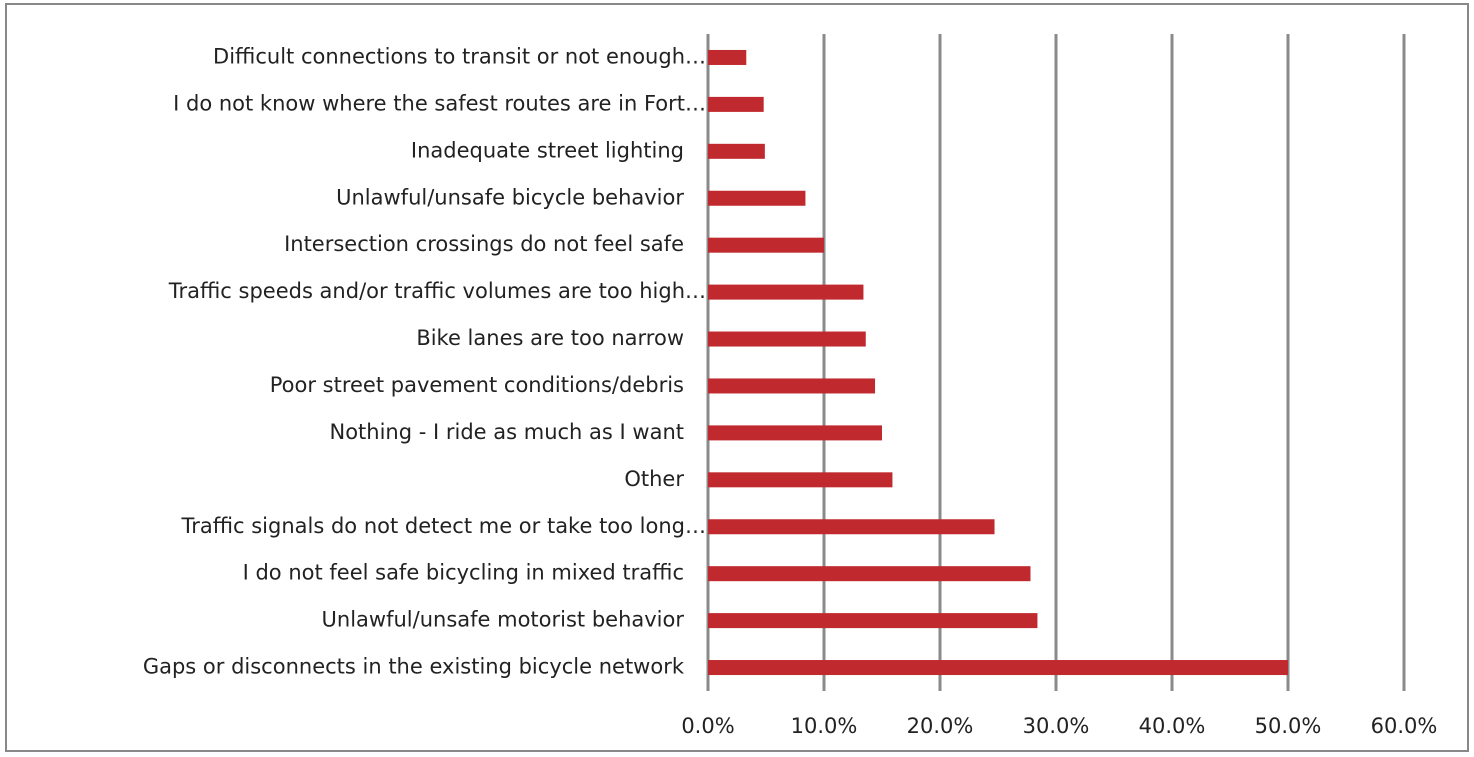 This screenshot has width=1474, height=757. I want to click on y-tick-label: Nothing - I ride as much as I want, so click(507, 432).